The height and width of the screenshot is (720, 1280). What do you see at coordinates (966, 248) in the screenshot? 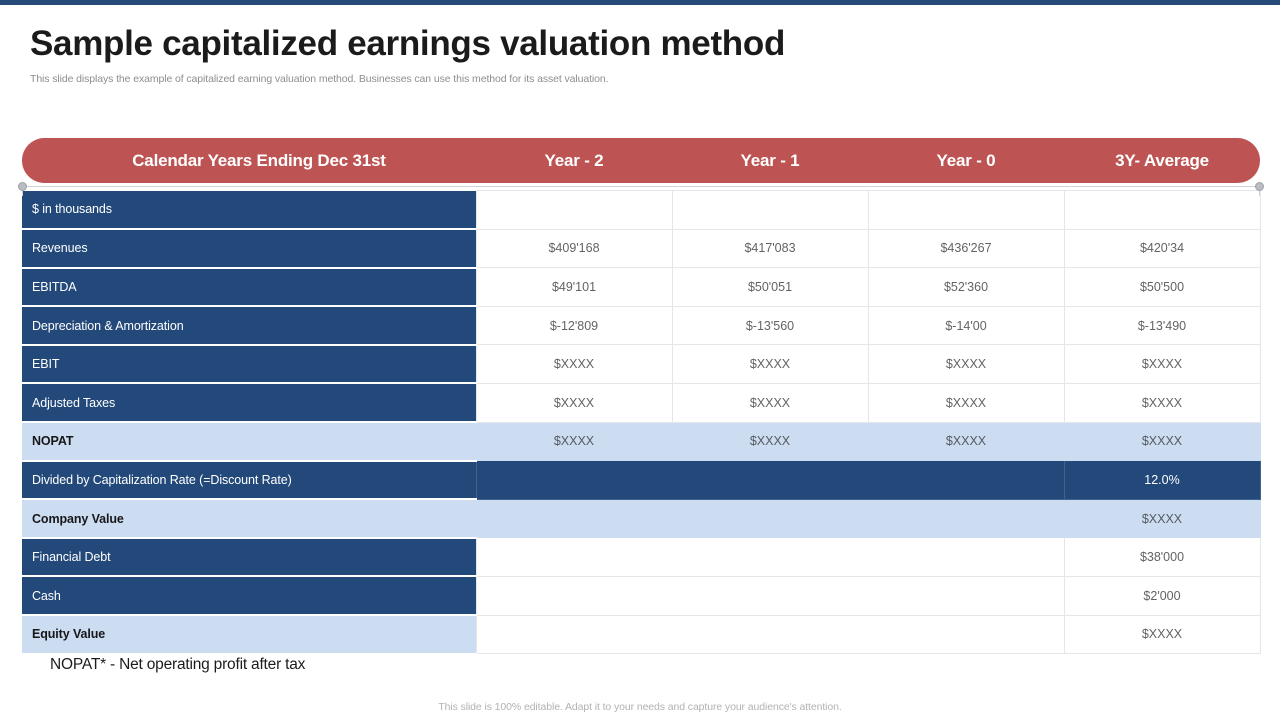
I see `cell-year-0: $436'267` at bounding box center [966, 248].